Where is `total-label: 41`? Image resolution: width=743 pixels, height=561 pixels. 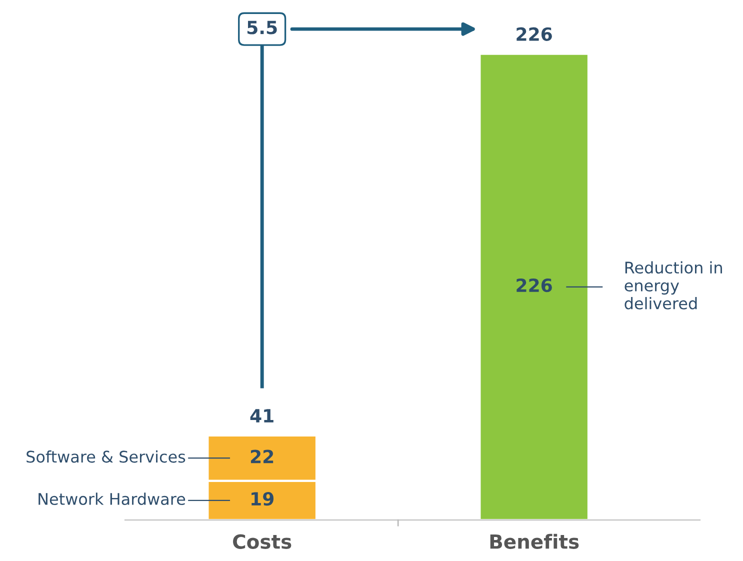 total-label: 41 is located at coordinates (262, 415).